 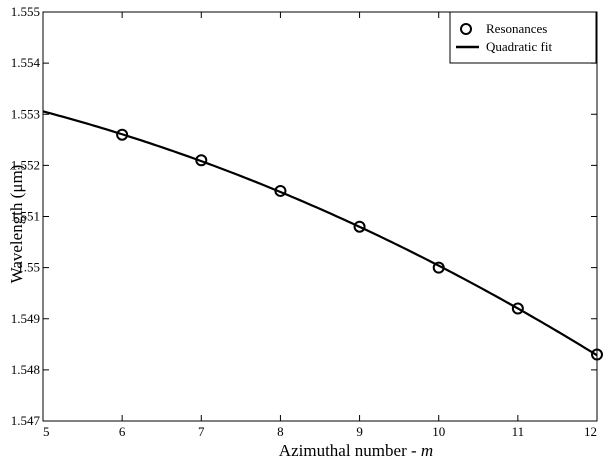 What do you see at coordinates (519, 46) in the screenshot?
I see `legend-fit-label: Quadratic fit` at bounding box center [519, 46].